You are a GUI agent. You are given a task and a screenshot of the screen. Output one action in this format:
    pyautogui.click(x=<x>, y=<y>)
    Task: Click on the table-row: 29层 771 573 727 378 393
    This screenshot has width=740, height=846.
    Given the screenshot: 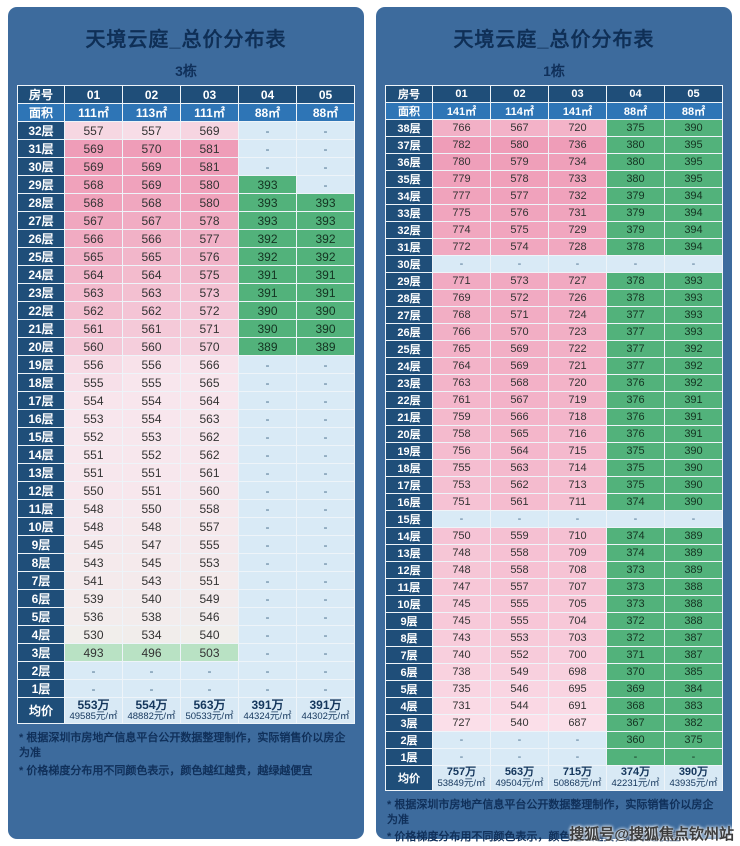 What is the action you would take?
    pyautogui.click(x=554, y=281)
    